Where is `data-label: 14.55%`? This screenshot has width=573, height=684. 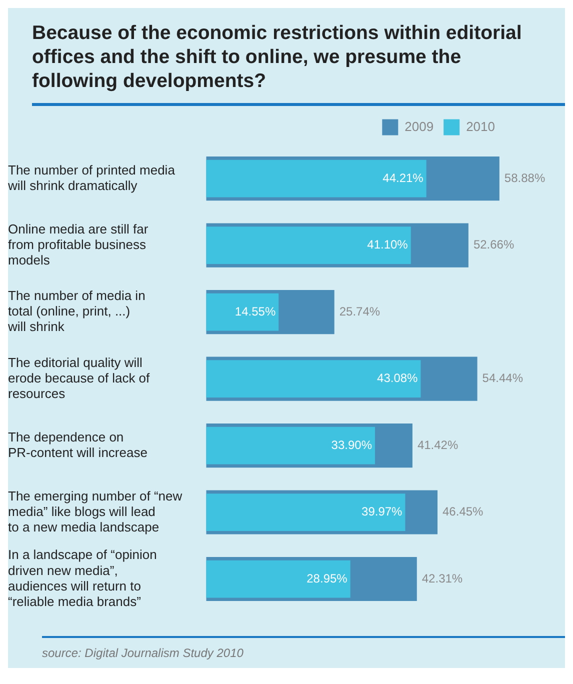
data-label: 14.55% is located at coordinates (255, 311).